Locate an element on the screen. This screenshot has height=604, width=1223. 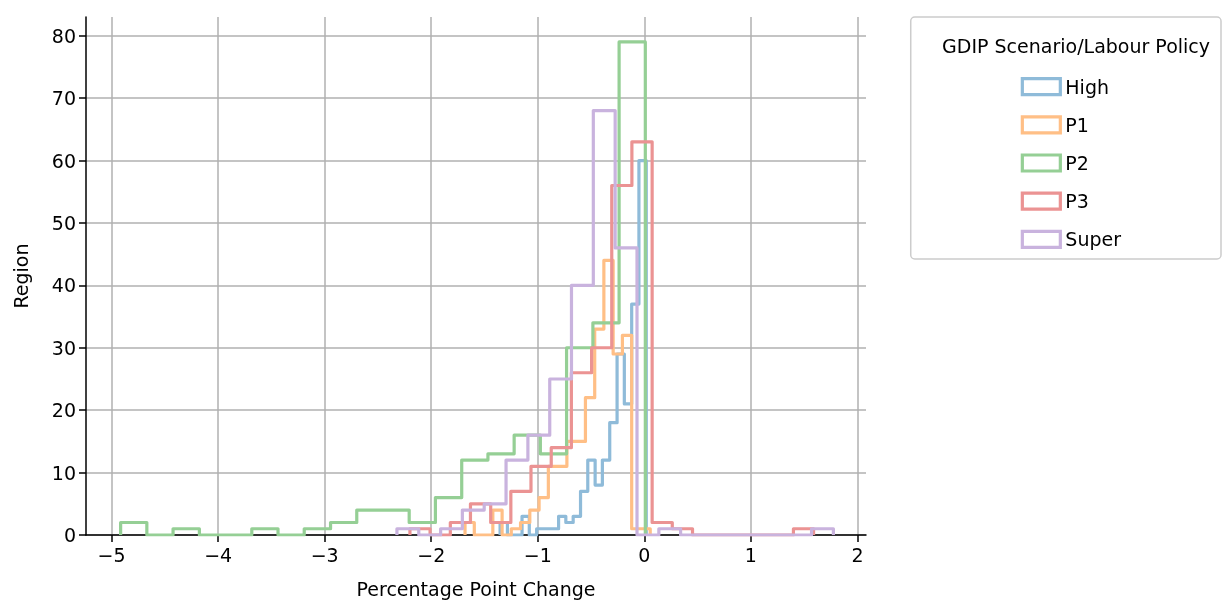
legend-label: P2 is located at coordinates (1077, 163).